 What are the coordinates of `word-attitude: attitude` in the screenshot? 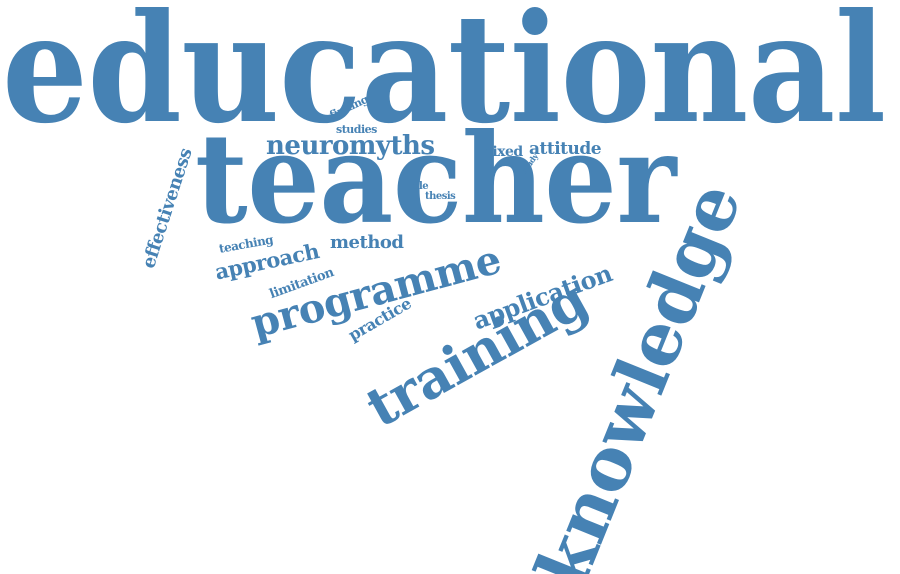 It's located at (565, 149).